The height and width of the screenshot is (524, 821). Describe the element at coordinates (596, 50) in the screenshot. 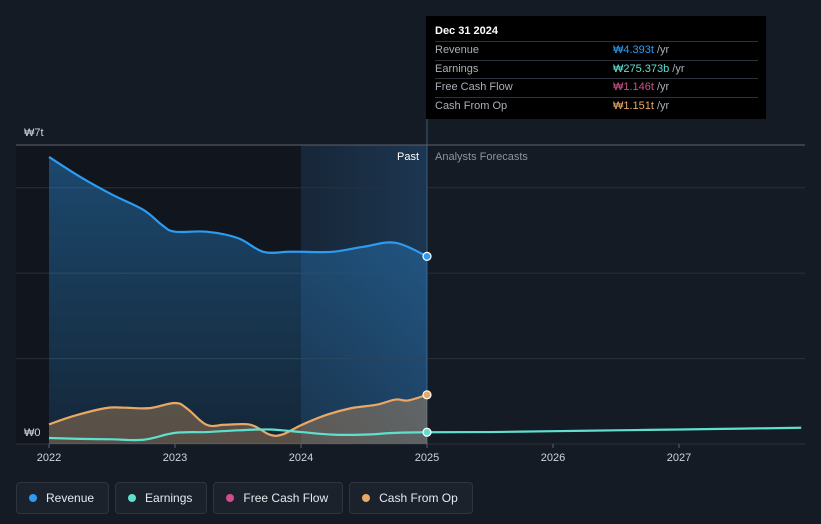

I see `tooltip-row: Revenue ₩4.393t/yr` at that location.